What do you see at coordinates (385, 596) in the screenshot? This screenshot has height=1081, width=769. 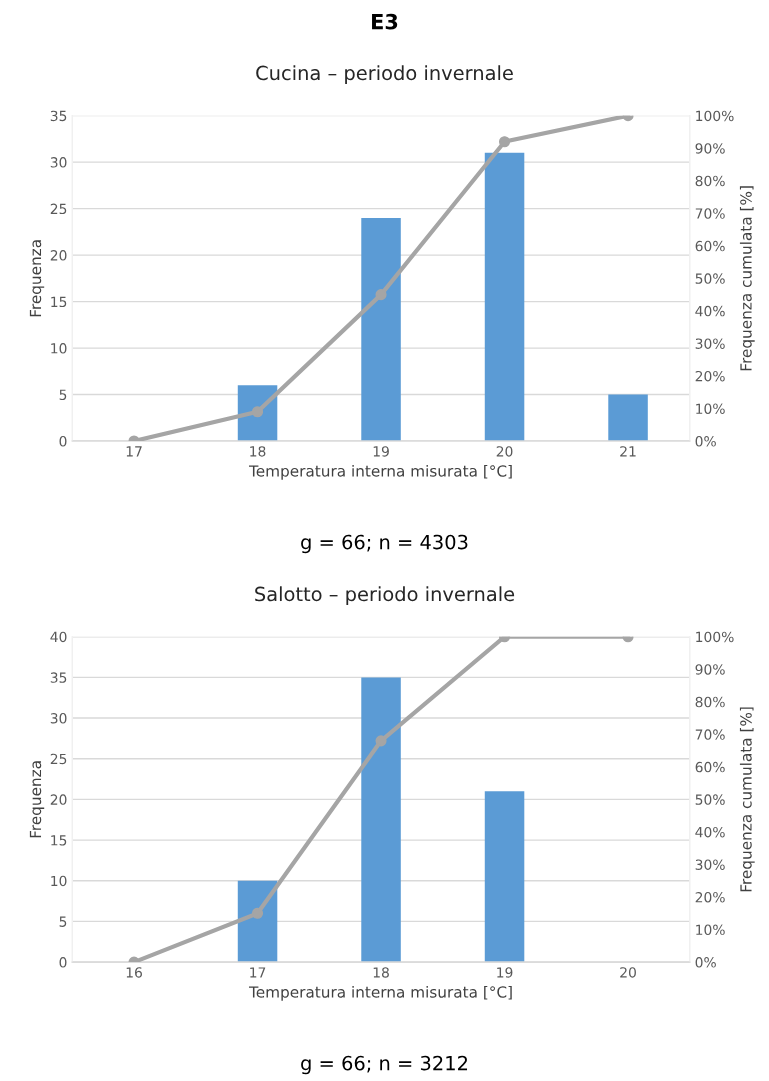 I see `chart-title: Salotto – periodo invernale` at bounding box center [385, 596].